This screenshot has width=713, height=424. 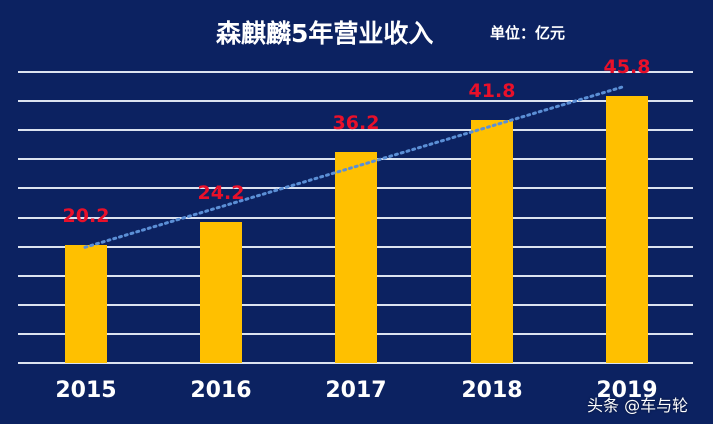 What do you see at coordinates (627, 390) in the screenshot?
I see `x-tick-label: 2019` at bounding box center [627, 390].